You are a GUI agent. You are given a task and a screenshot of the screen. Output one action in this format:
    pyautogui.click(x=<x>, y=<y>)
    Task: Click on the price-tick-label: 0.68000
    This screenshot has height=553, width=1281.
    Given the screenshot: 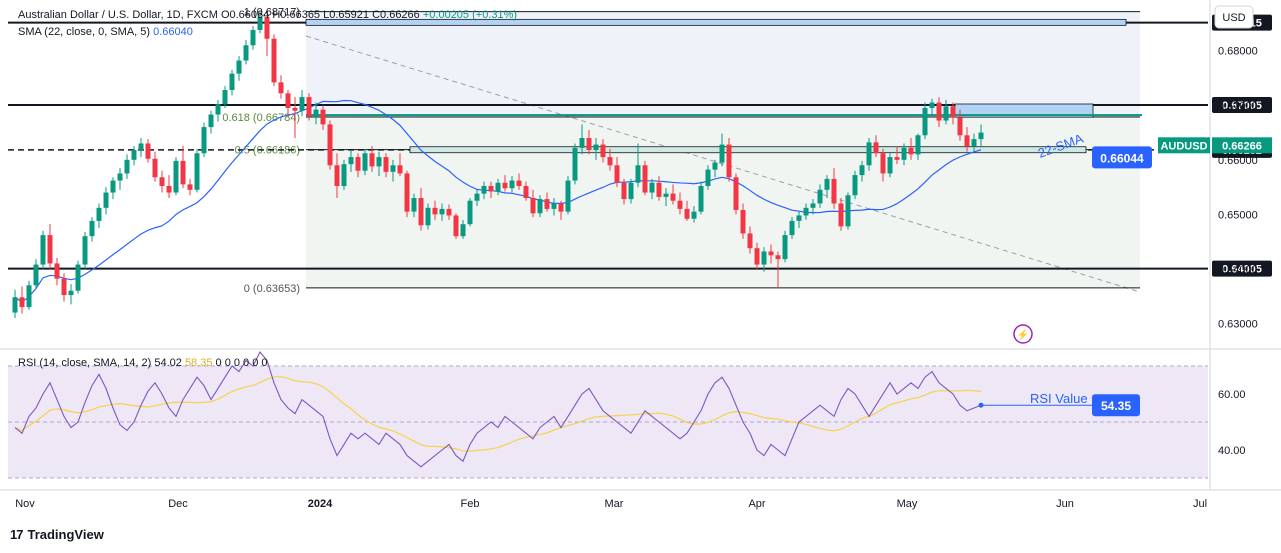 What is the action you would take?
    pyautogui.click(x=1238, y=52)
    